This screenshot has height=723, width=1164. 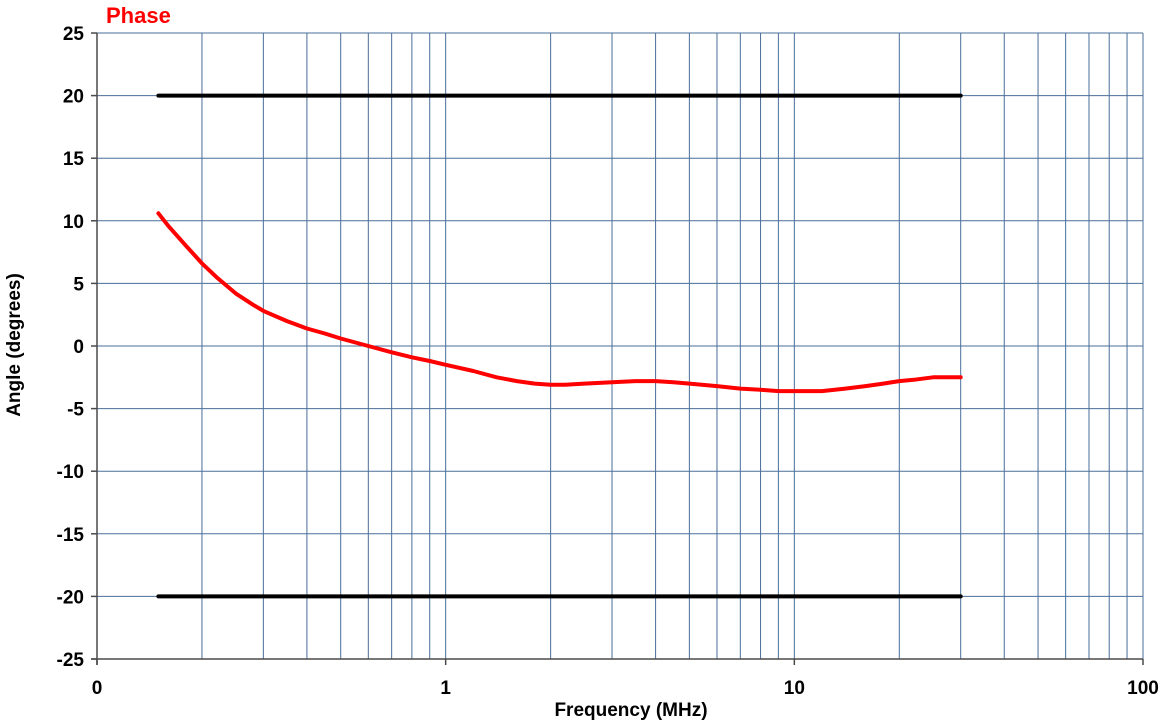 What do you see at coordinates (71, 347) in the screenshot?
I see `y-tick-labels: 25 20 15 10 5 0 -5 -10 -15 -20 -25` at bounding box center [71, 347].